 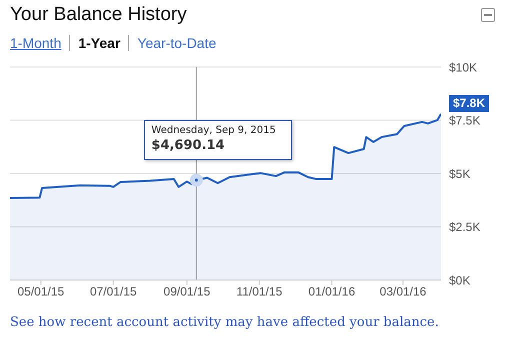 What do you see at coordinates (113, 291) in the screenshot?
I see `x-tick-label: 07/01/15` at bounding box center [113, 291].